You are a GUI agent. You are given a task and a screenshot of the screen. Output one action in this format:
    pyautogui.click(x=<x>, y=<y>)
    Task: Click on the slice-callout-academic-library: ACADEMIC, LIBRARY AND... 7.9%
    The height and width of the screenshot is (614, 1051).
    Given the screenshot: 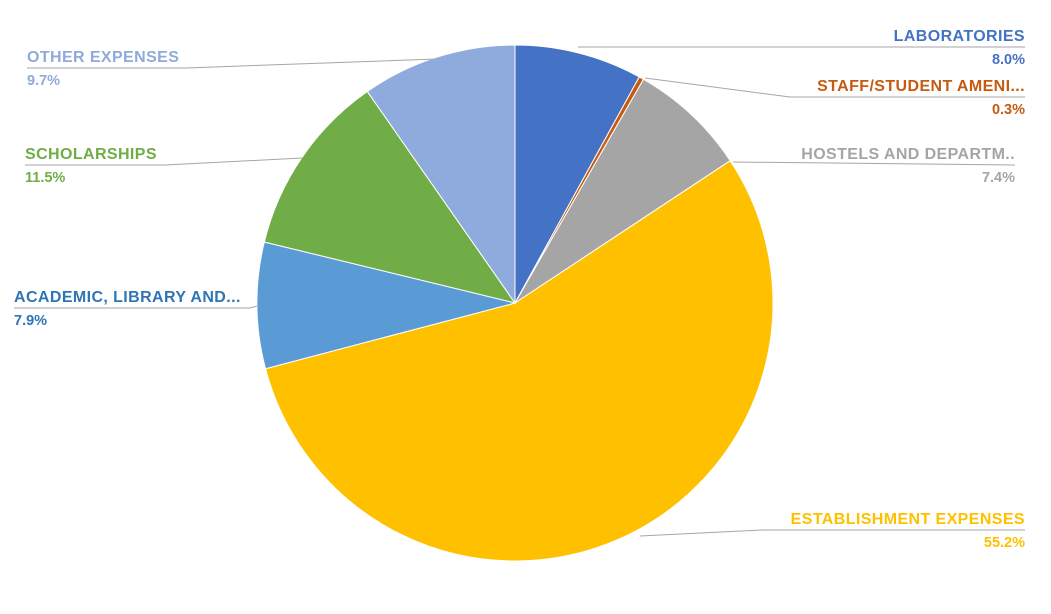 What is the action you would take?
    pyautogui.click(x=127, y=309)
    